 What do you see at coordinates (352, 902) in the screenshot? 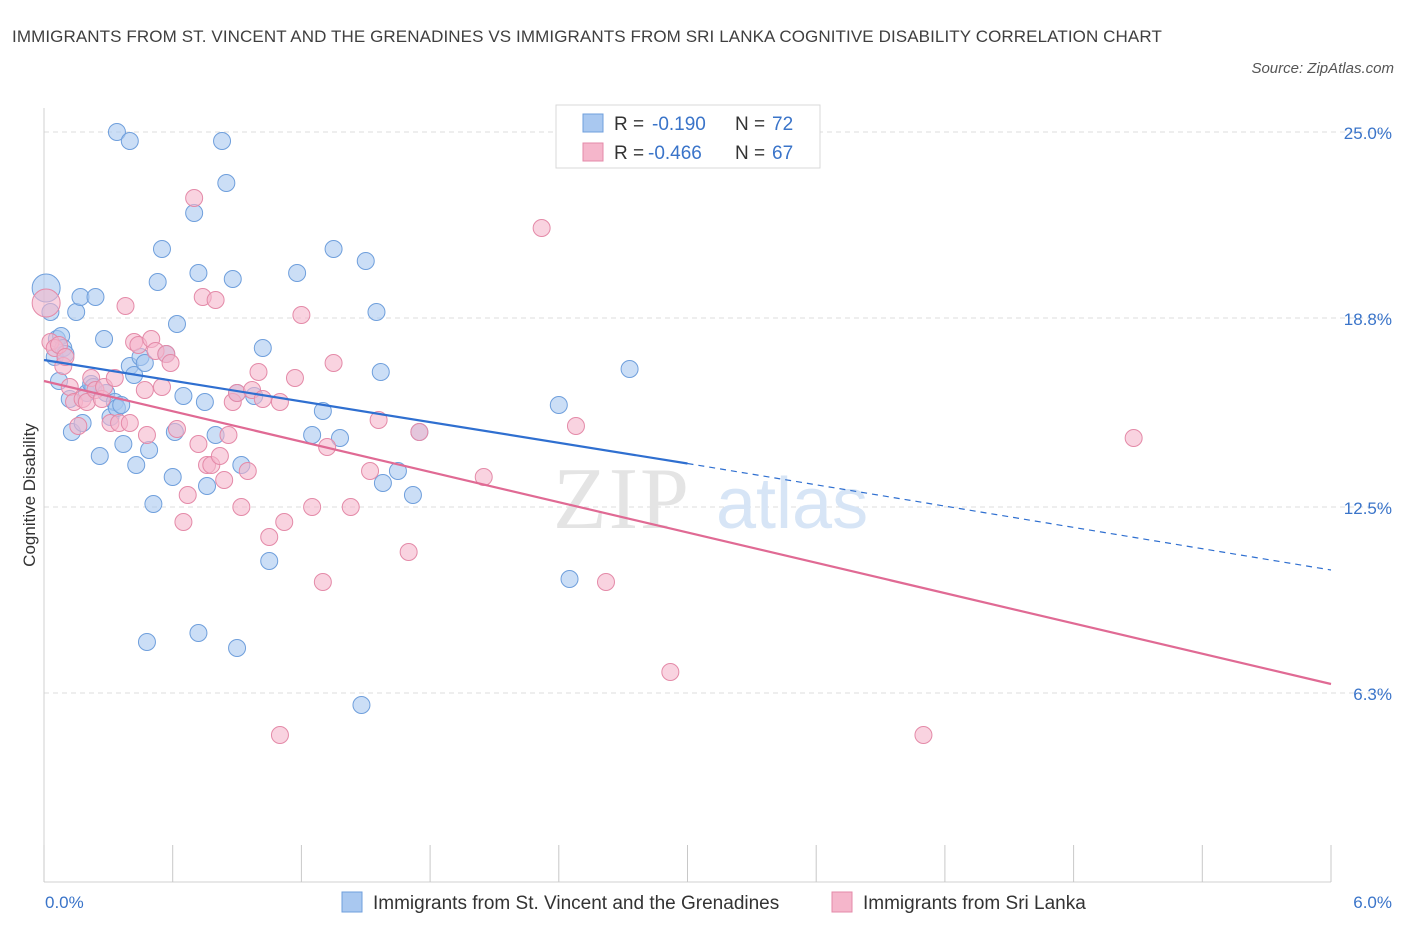
I see `series-legend-swatch-blue` at bounding box center [352, 902].